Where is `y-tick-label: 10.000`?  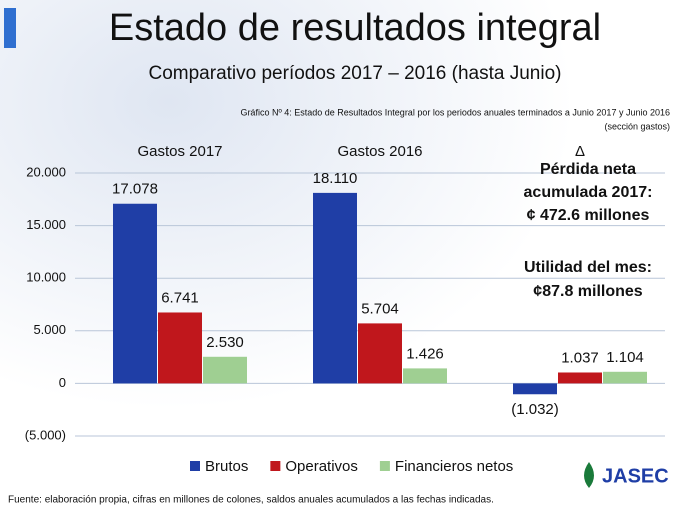 y-tick-label: 10.000 is located at coordinates (46, 277).